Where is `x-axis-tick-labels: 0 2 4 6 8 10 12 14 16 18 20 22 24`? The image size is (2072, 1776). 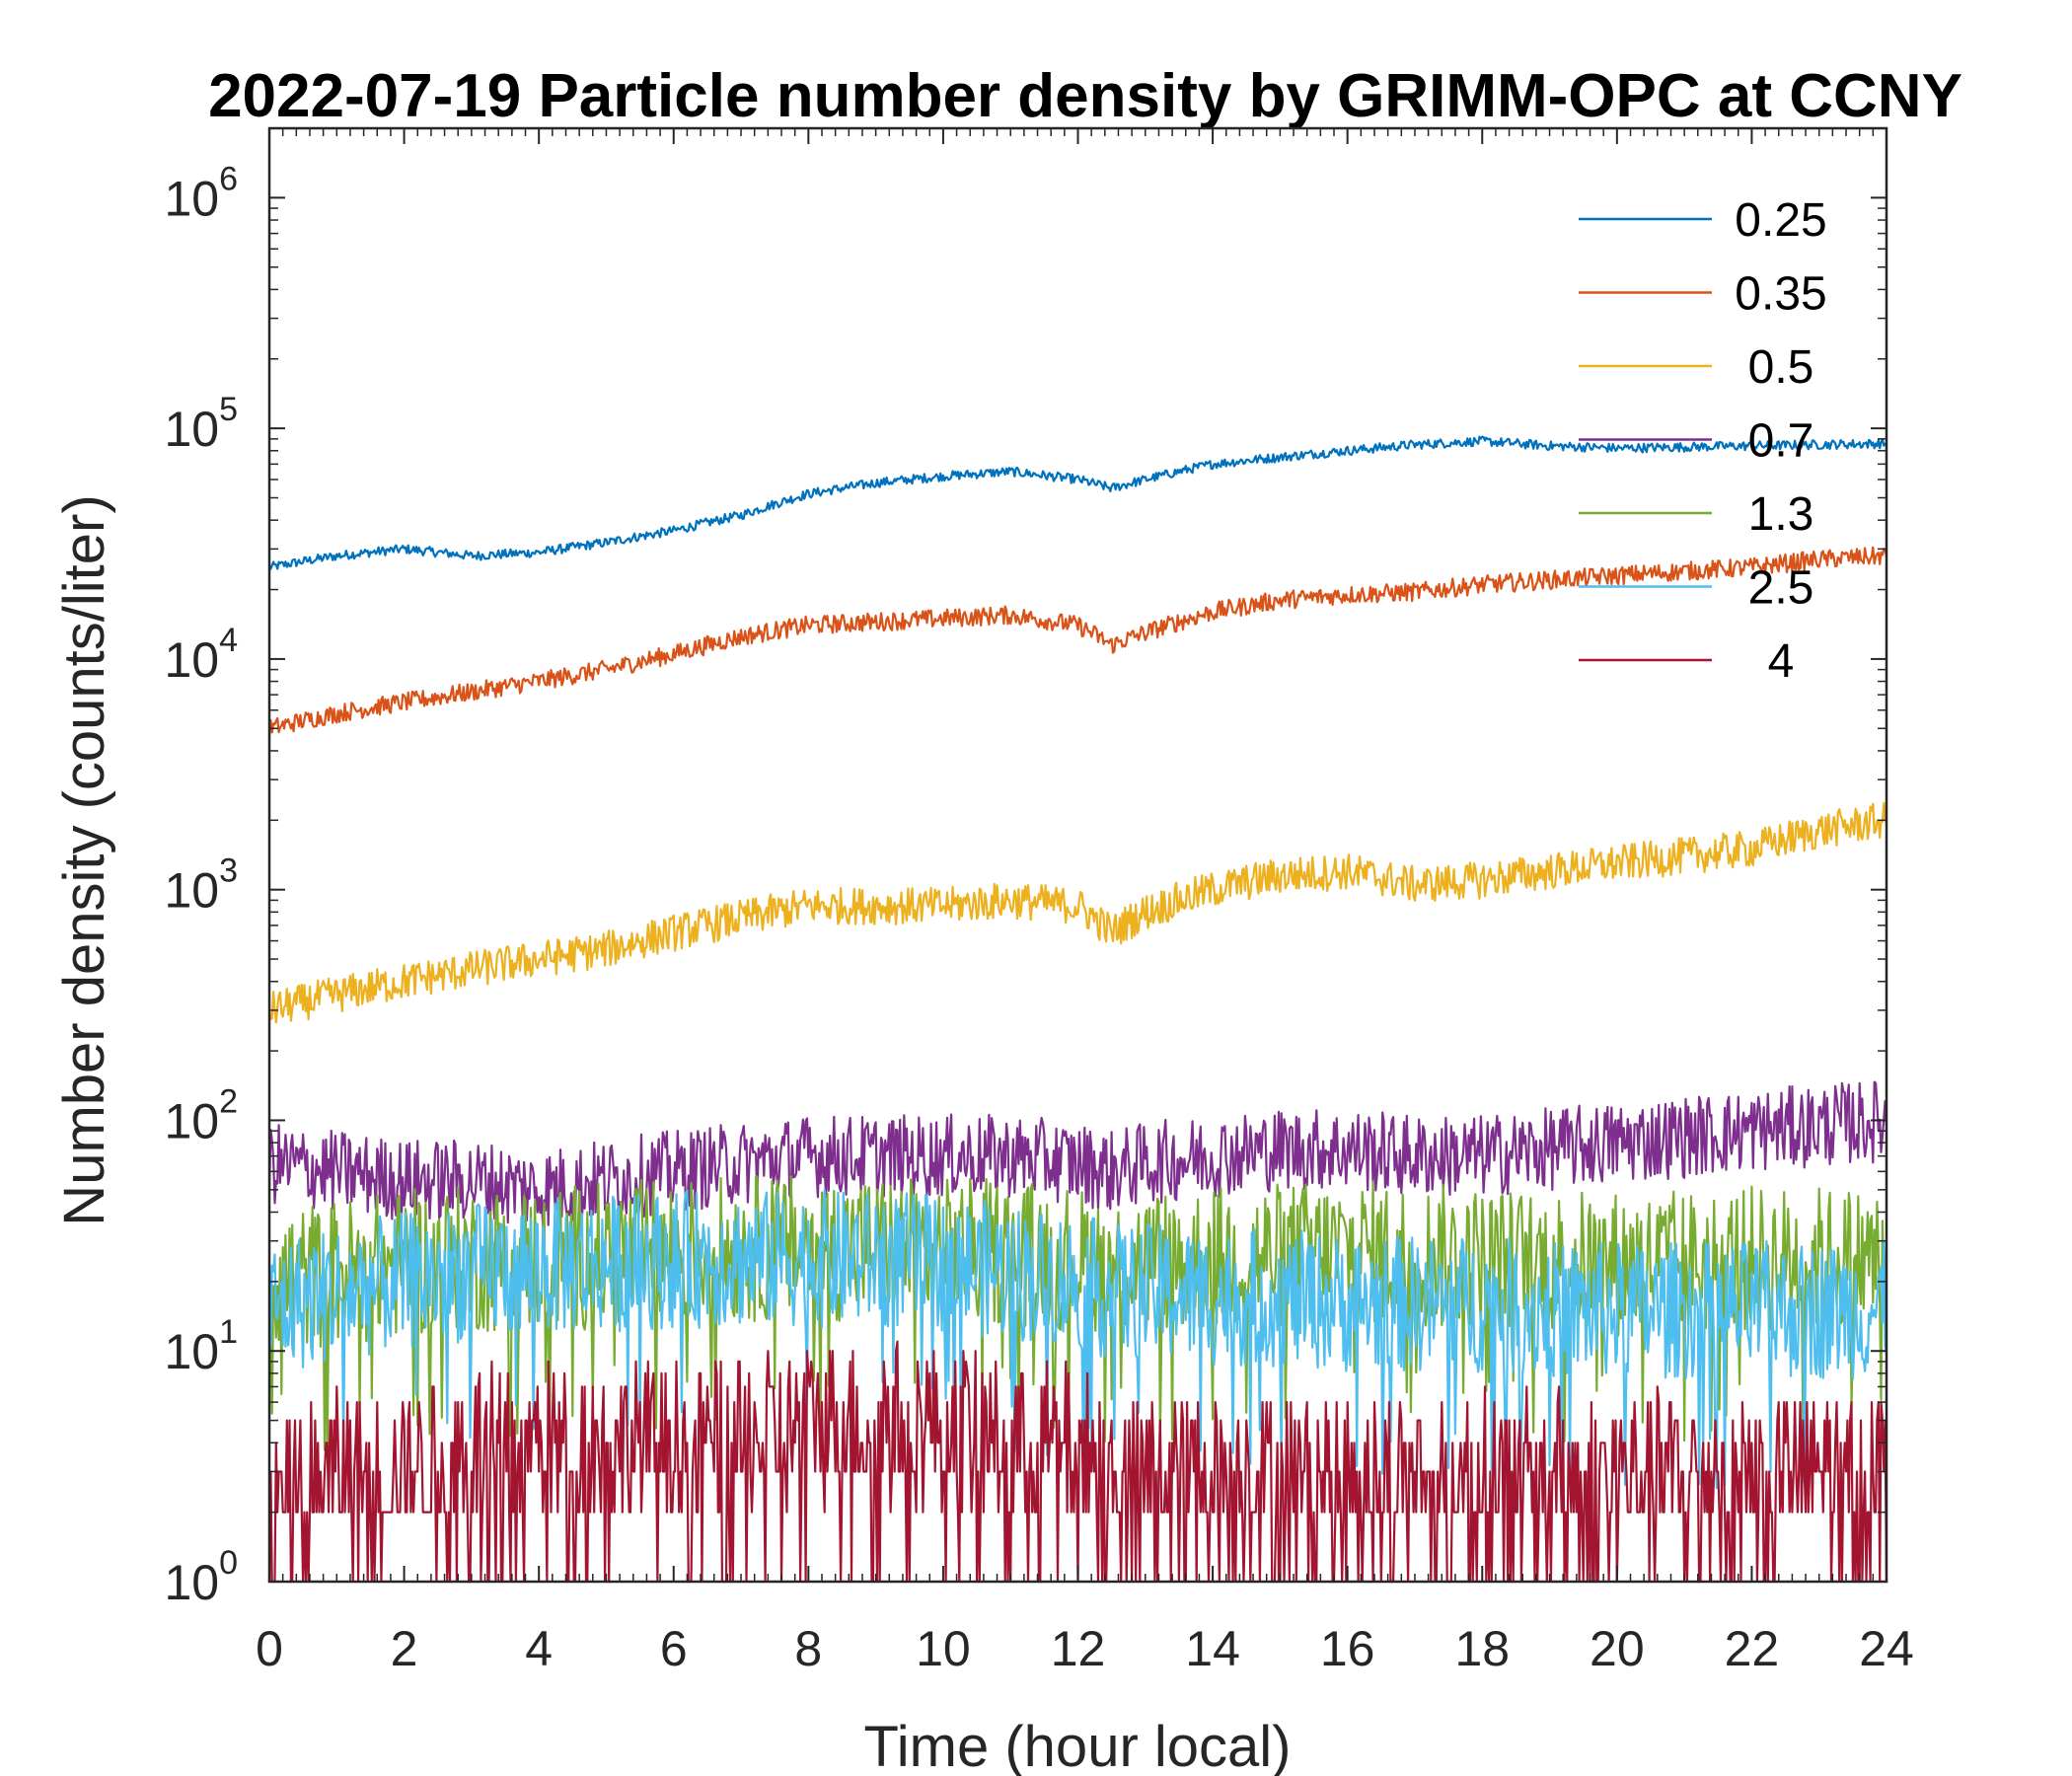 x-axis-tick-labels: 0 2 4 6 8 10 12 14 16 18 20 22 24 is located at coordinates (1085, 1648).